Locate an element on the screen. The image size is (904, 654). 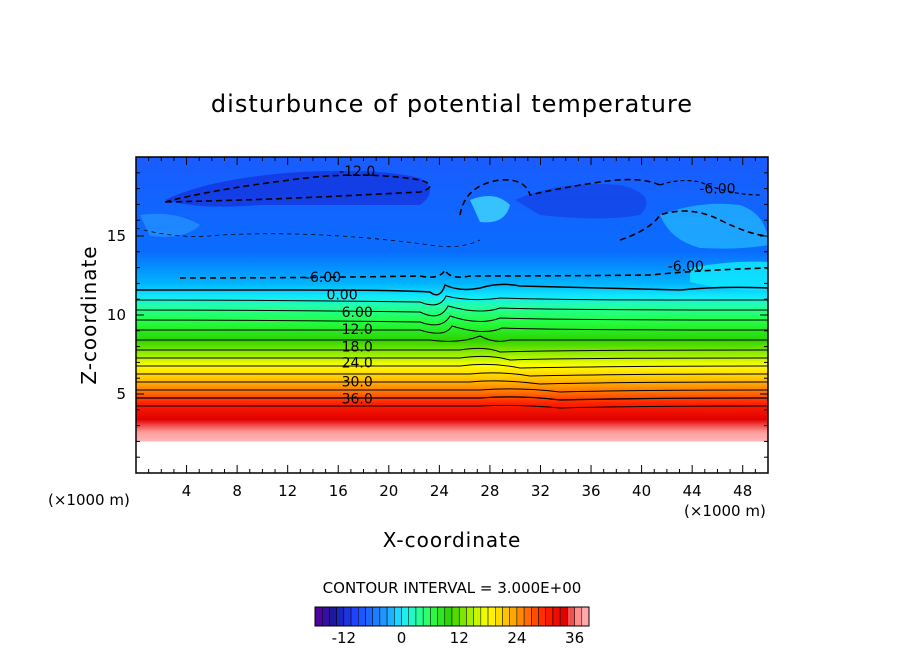
cold-core-left is located at coordinates (297, 188).